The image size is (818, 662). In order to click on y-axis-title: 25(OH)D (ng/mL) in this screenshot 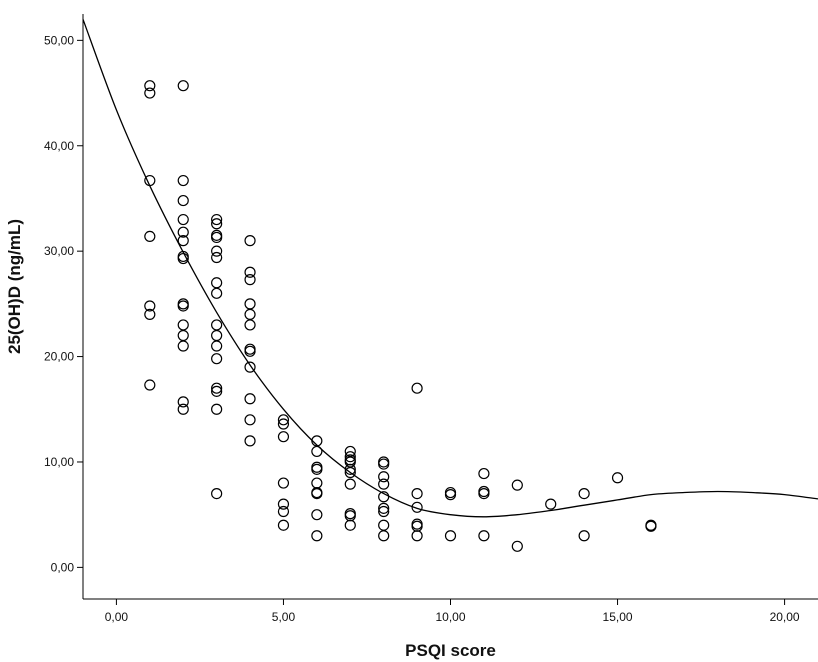, I will do `click(14, 286)`.